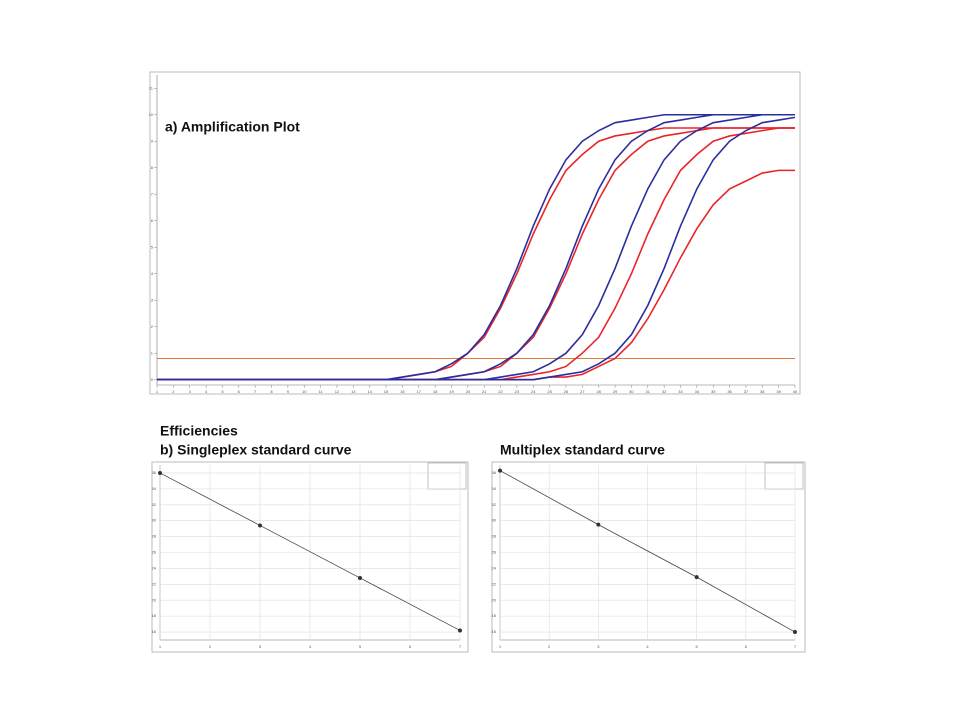  Describe the element at coordinates (304, 391) in the screenshot. I see `x-tick-label: 10` at that location.